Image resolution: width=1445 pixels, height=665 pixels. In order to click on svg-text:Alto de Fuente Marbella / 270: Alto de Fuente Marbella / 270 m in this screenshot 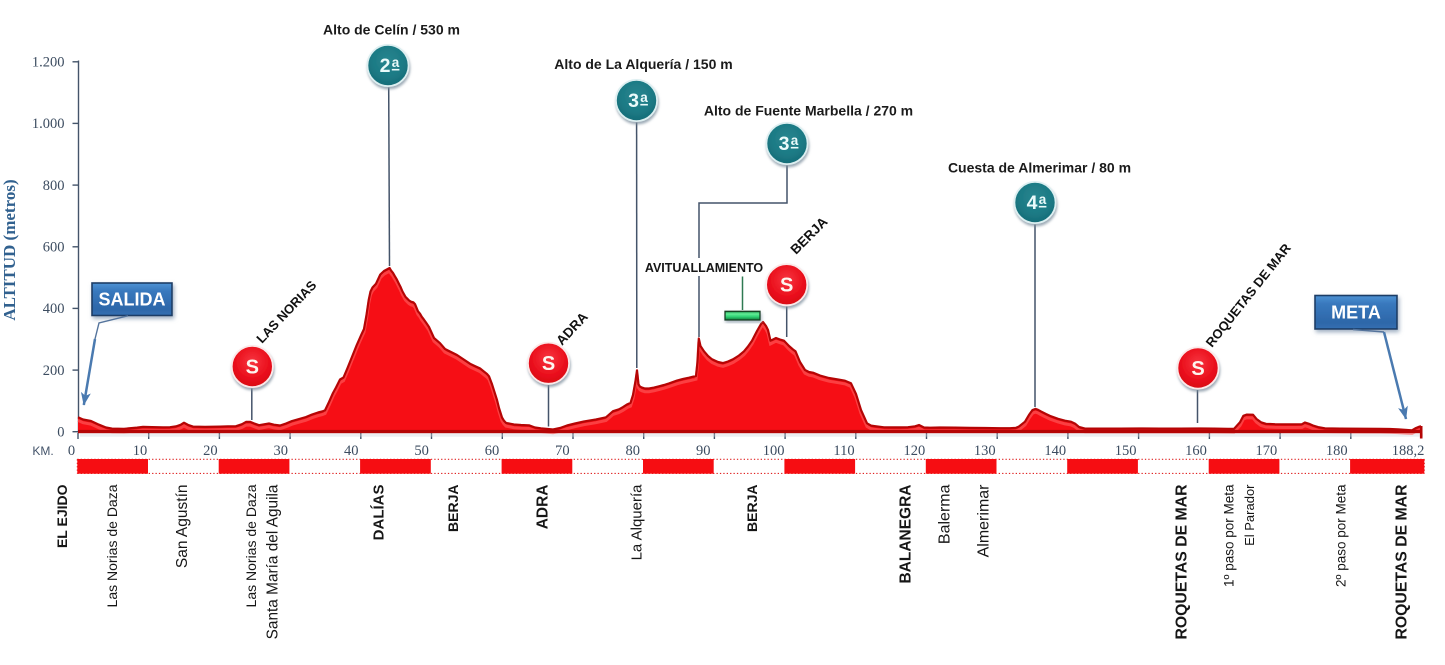, I will do `click(808, 111)`.